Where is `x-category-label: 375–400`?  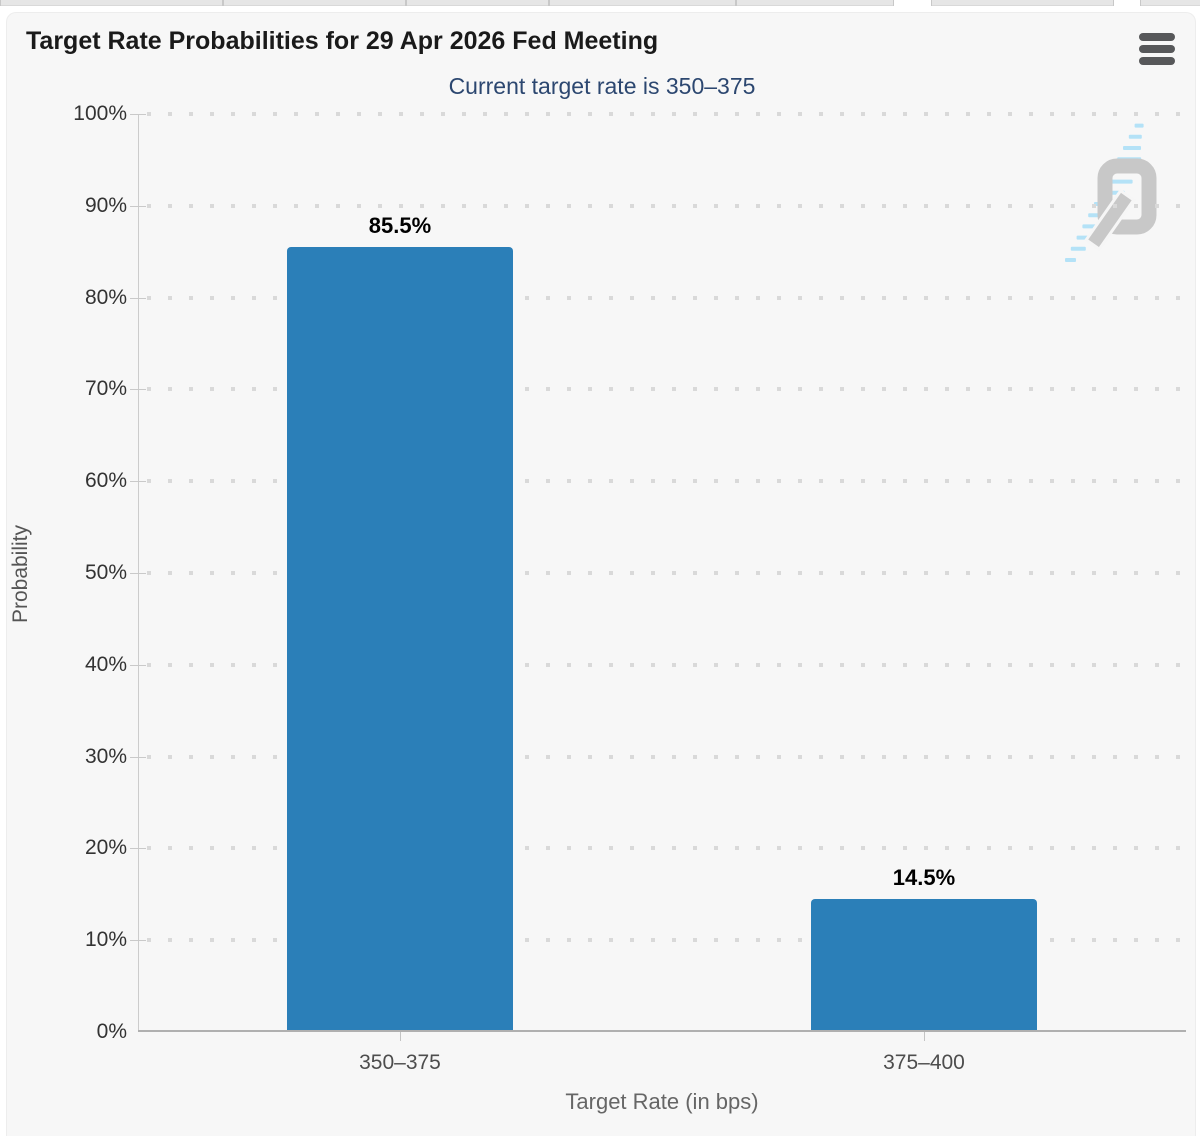 x-category-label: 375–400 is located at coordinates (924, 1062).